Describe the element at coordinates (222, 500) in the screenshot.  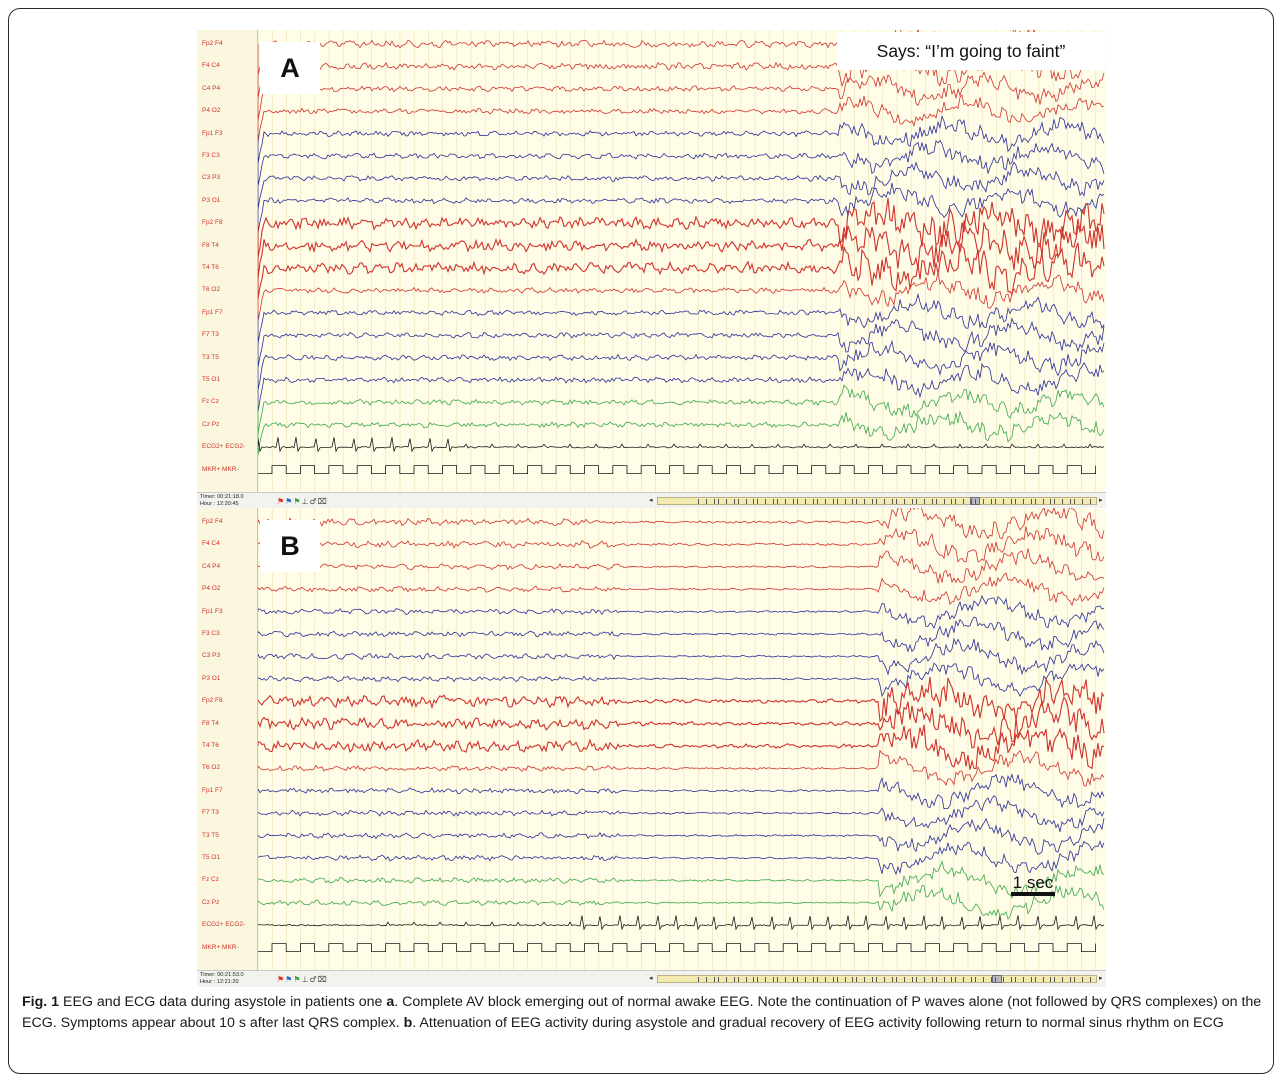
I see `timer-readout: Timer: 00:21:18.0 Hour : 12:20:45` at that location.